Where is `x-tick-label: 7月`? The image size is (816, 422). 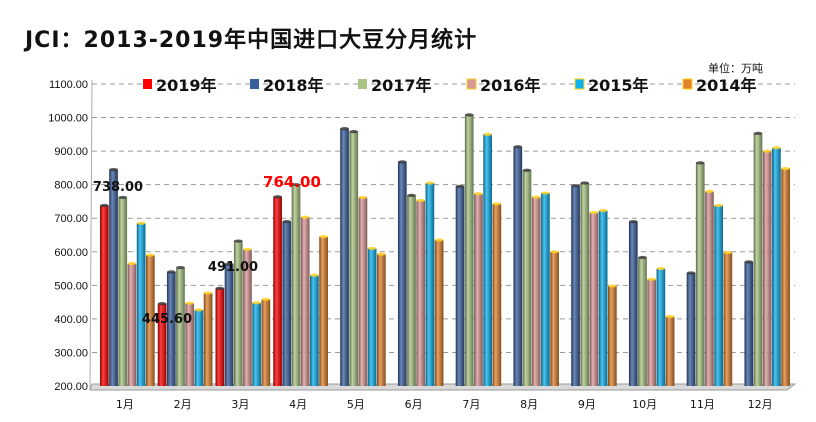 x-tick-label: 7月 is located at coordinates (471, 404).